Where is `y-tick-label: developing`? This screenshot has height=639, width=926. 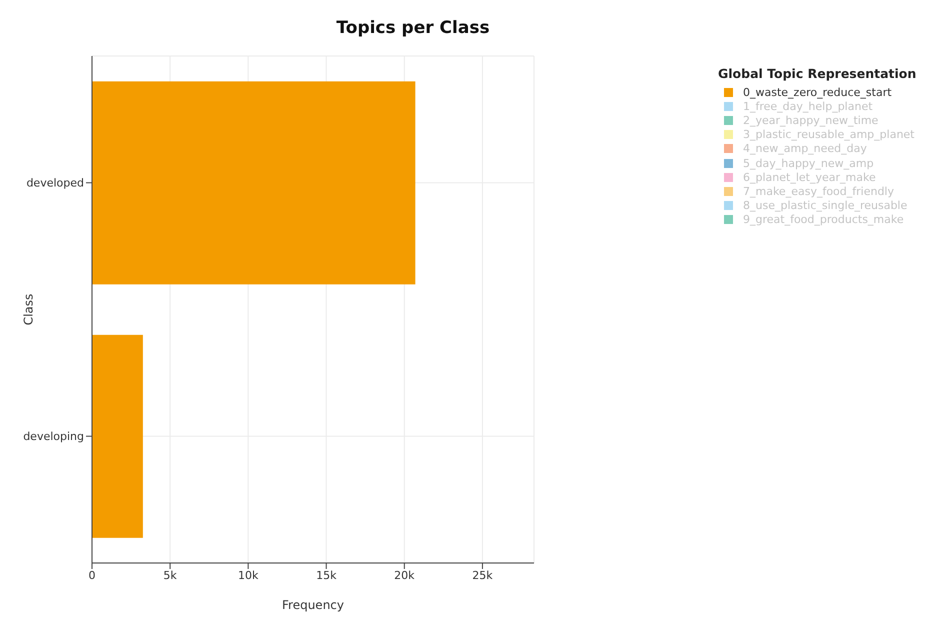
y-tick-label: developing is located at coordinates (53, 437).